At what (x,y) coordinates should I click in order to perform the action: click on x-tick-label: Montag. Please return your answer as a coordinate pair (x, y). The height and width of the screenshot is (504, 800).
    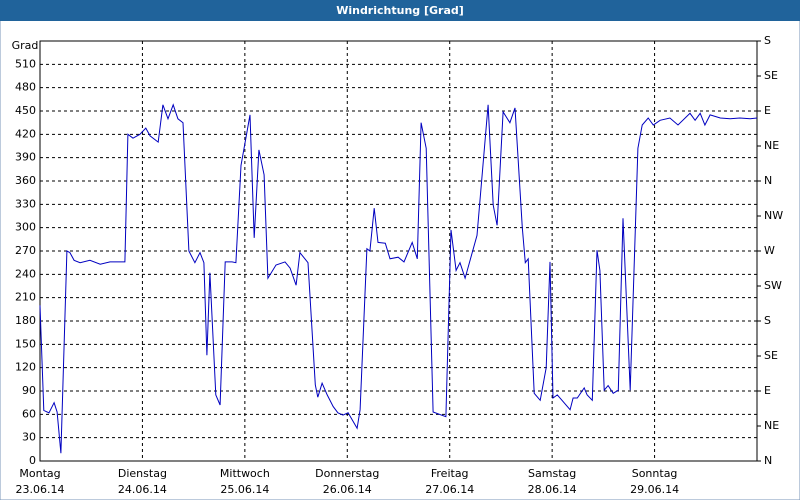
    Looking at the image, I should click on (39, 473).